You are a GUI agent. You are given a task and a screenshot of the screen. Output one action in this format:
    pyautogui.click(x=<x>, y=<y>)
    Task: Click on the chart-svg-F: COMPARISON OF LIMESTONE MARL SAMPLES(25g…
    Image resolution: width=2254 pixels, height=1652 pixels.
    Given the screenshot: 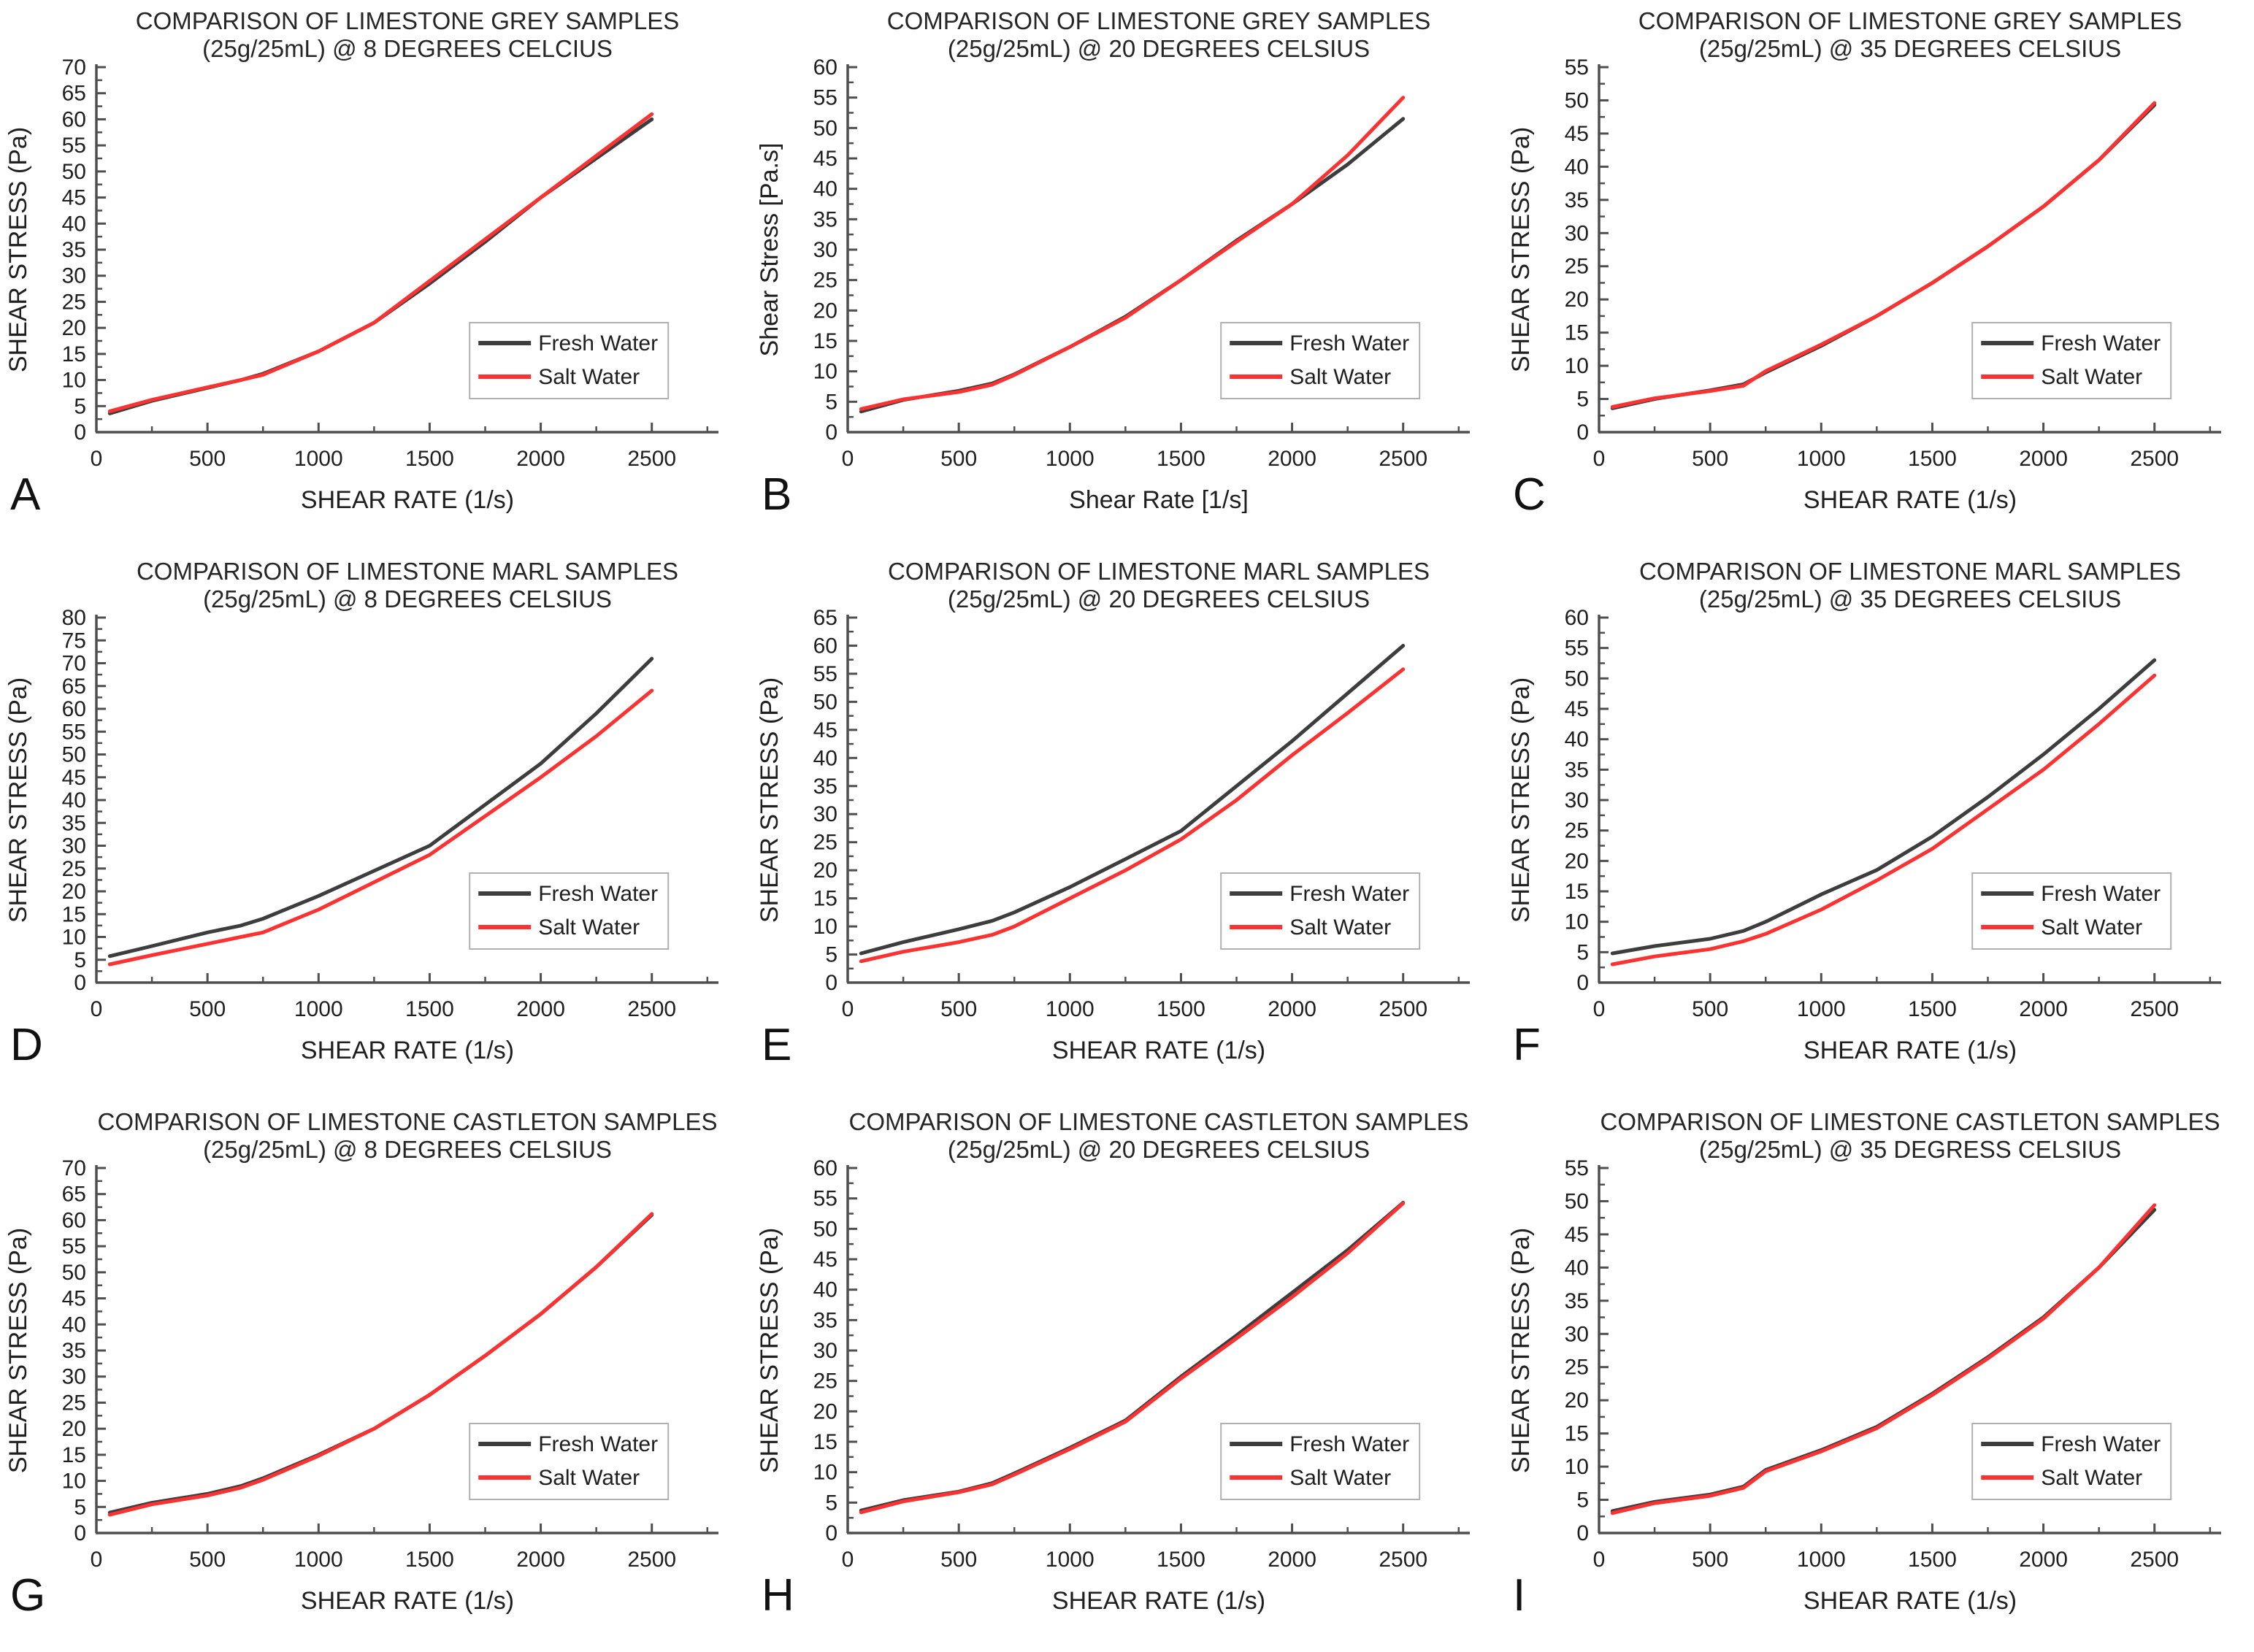 What is the action you would take?
    pyautogui.click(x=1864, y=814)
    